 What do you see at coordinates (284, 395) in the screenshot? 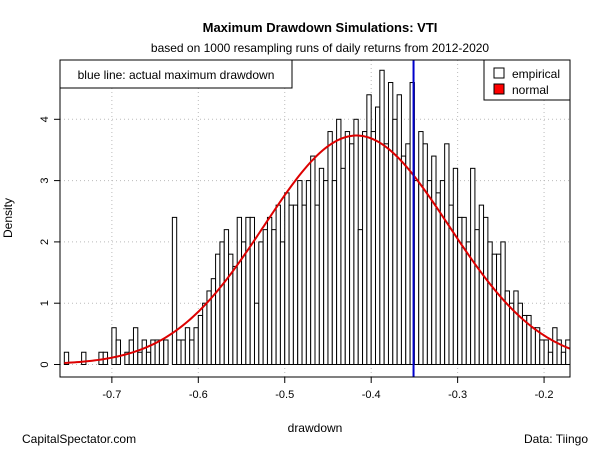
I see `x-tick-label: -0.5` at bounding box center [284, 395].